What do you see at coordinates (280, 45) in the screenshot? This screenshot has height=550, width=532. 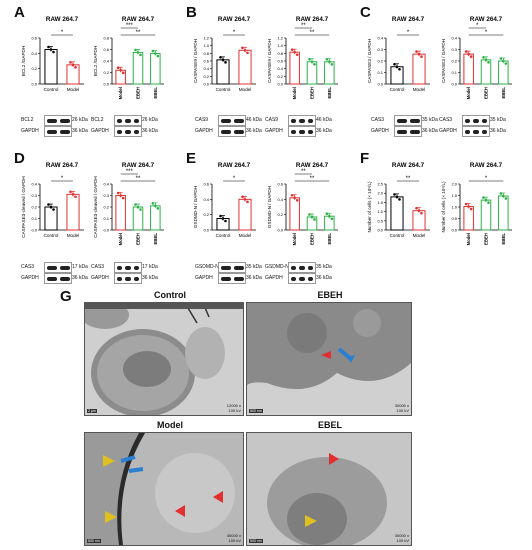 I see `y-tick-label: 1.0` at bounding box center [280, 45].